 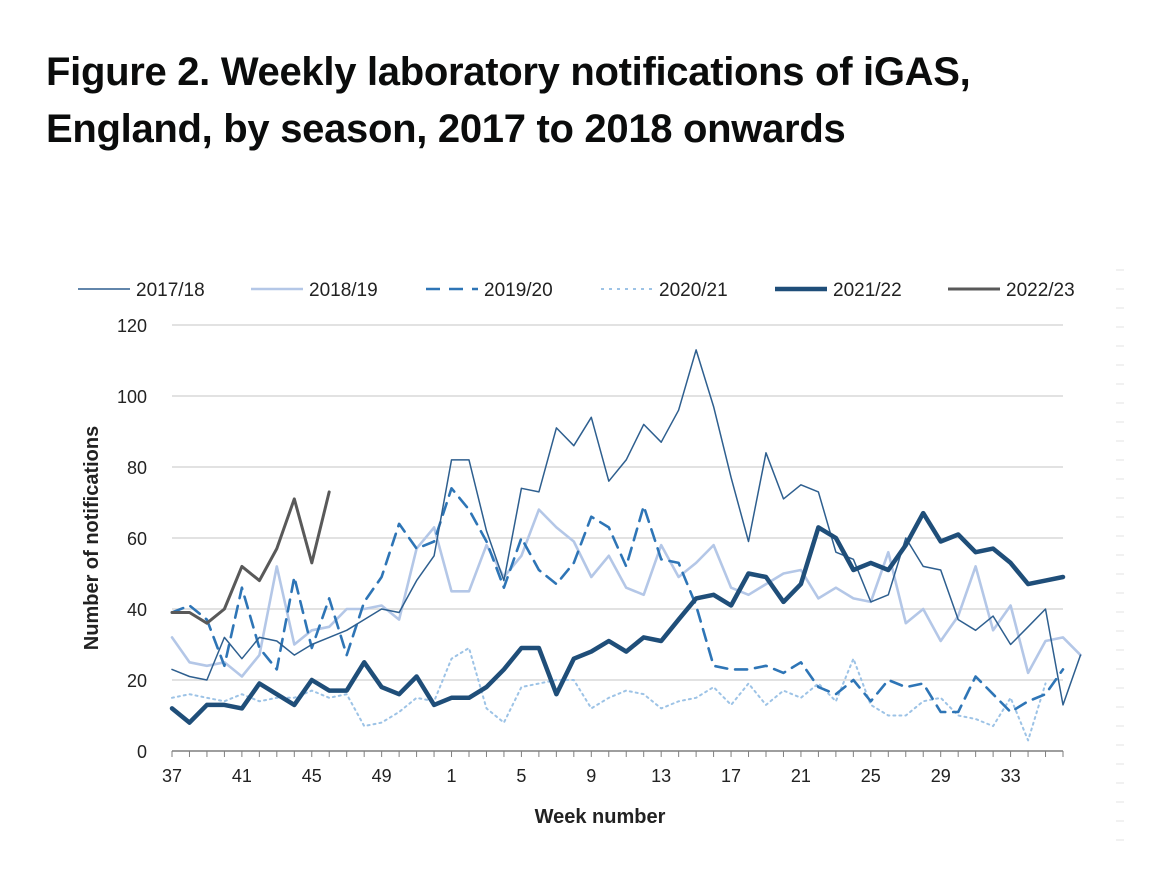 I want to click on x-tick-label: 17, so click(x=731, y=776).